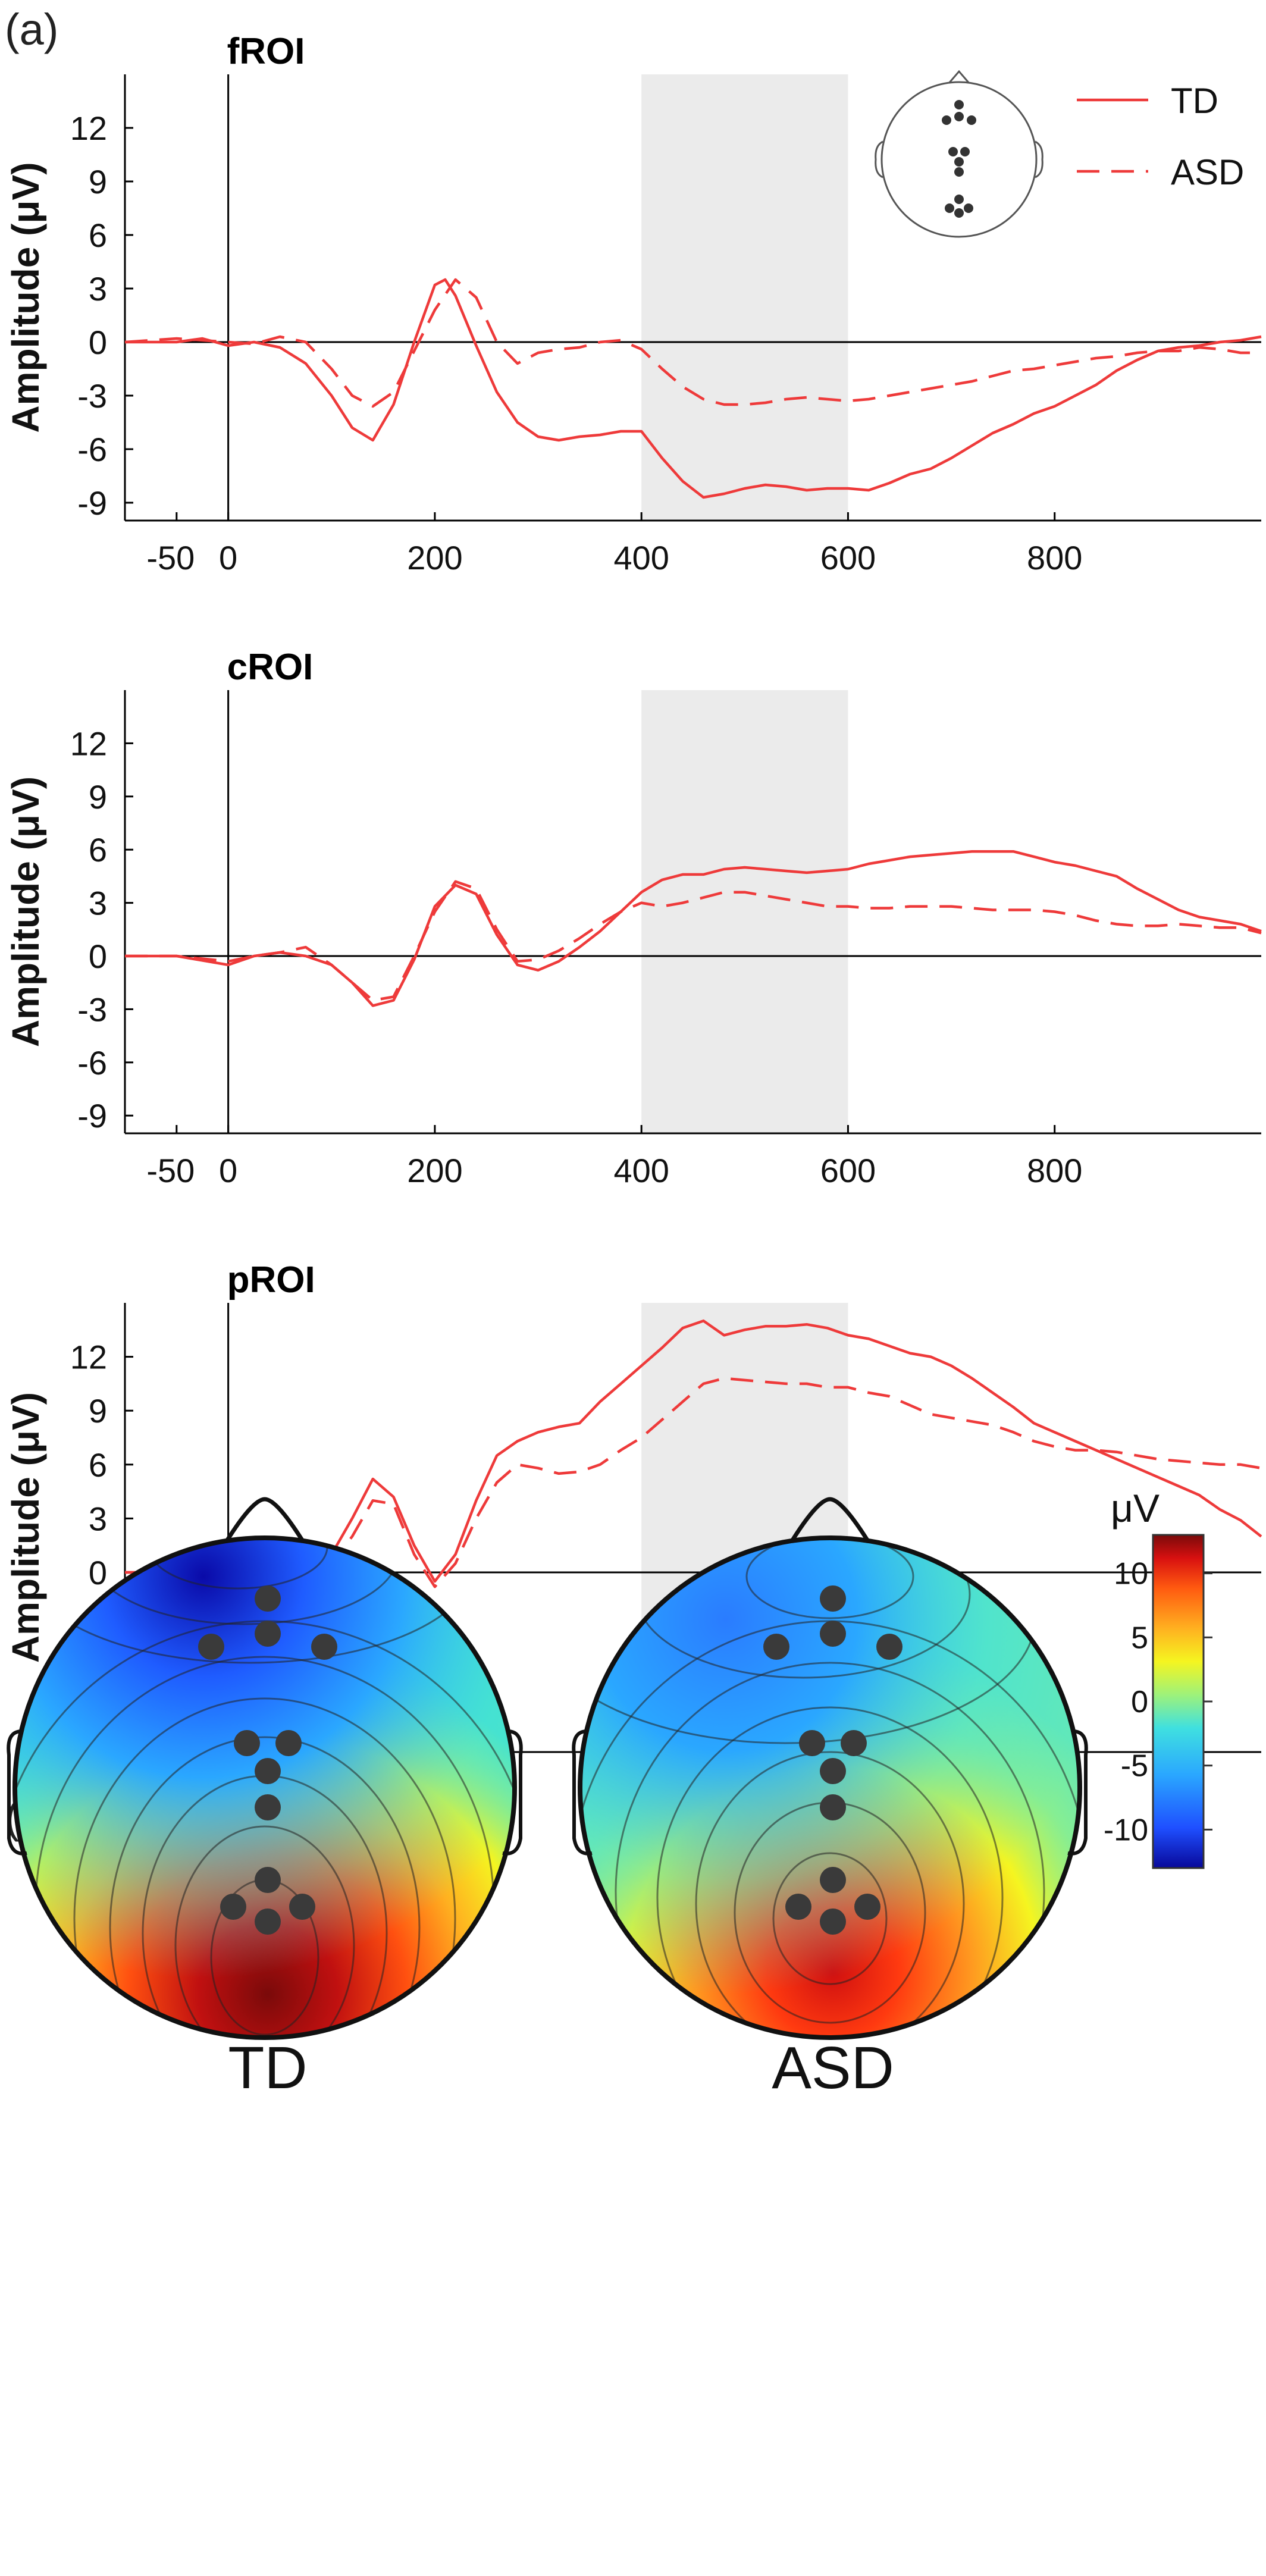  Describe the element at coordinates (1134, 1767) in the screenshot. I see `colorbar-tick-label: -5` at that location.